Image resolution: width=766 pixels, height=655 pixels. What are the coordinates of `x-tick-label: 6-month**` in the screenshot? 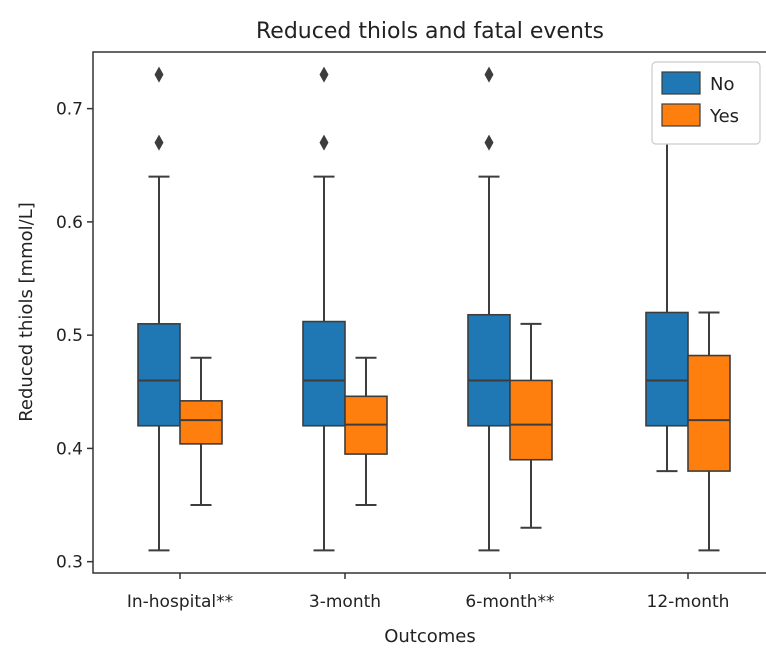 It's located at (509, 602).